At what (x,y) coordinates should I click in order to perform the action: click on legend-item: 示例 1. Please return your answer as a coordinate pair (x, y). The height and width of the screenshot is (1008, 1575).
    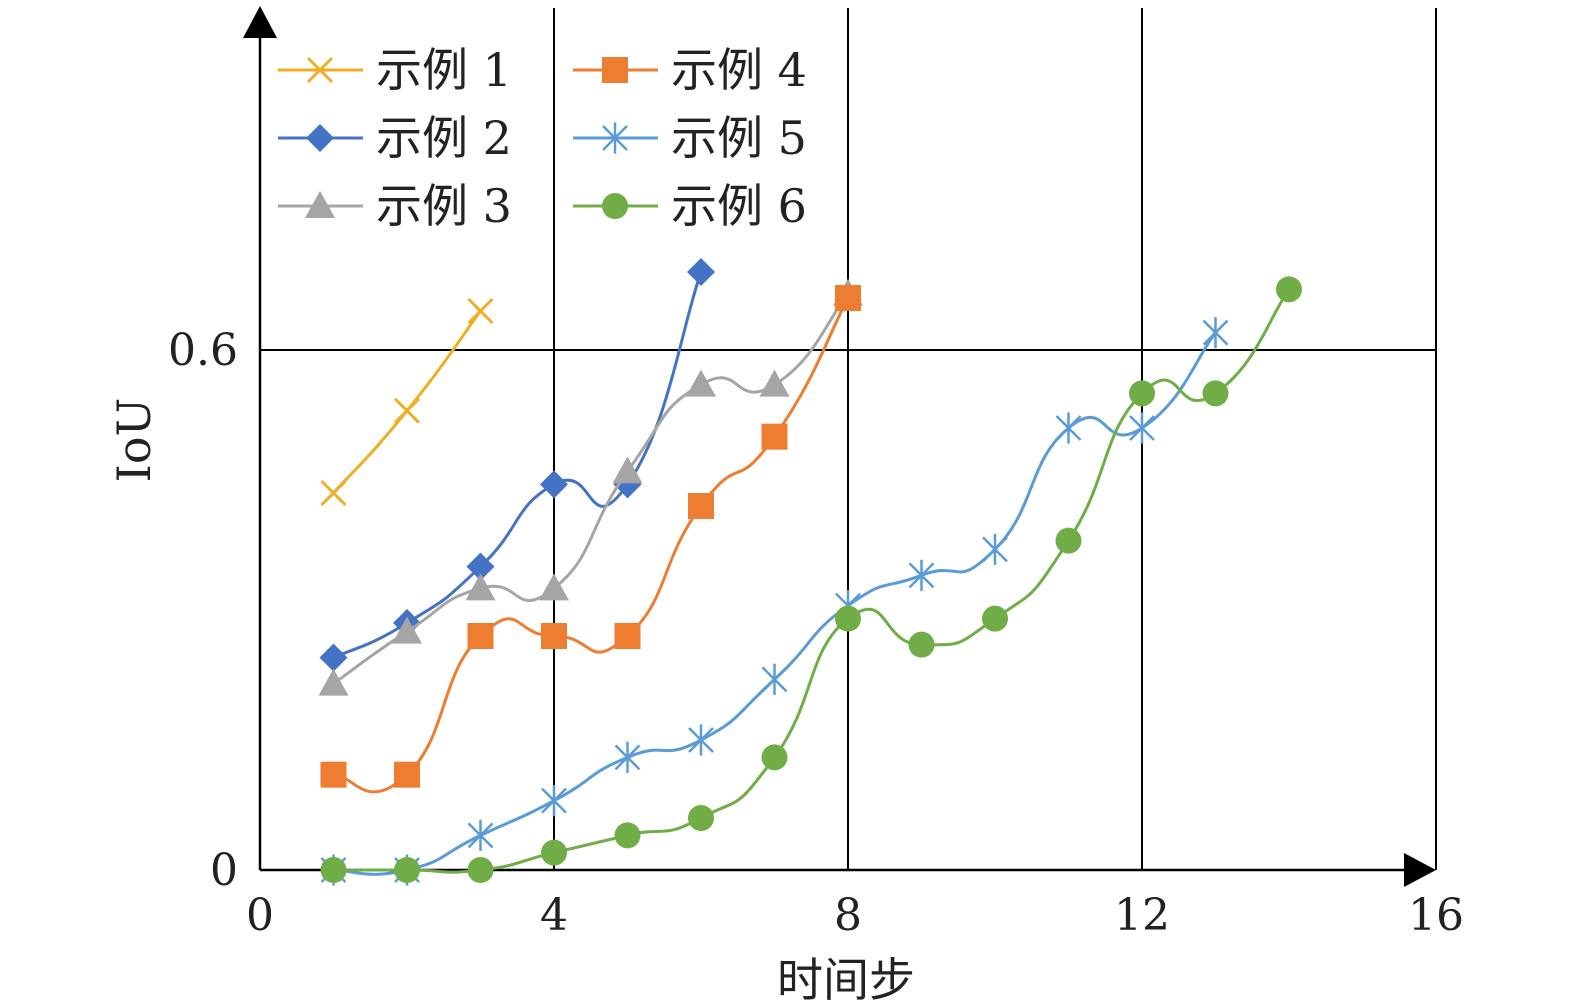
    Looking at the image, I should click on (395, 70).